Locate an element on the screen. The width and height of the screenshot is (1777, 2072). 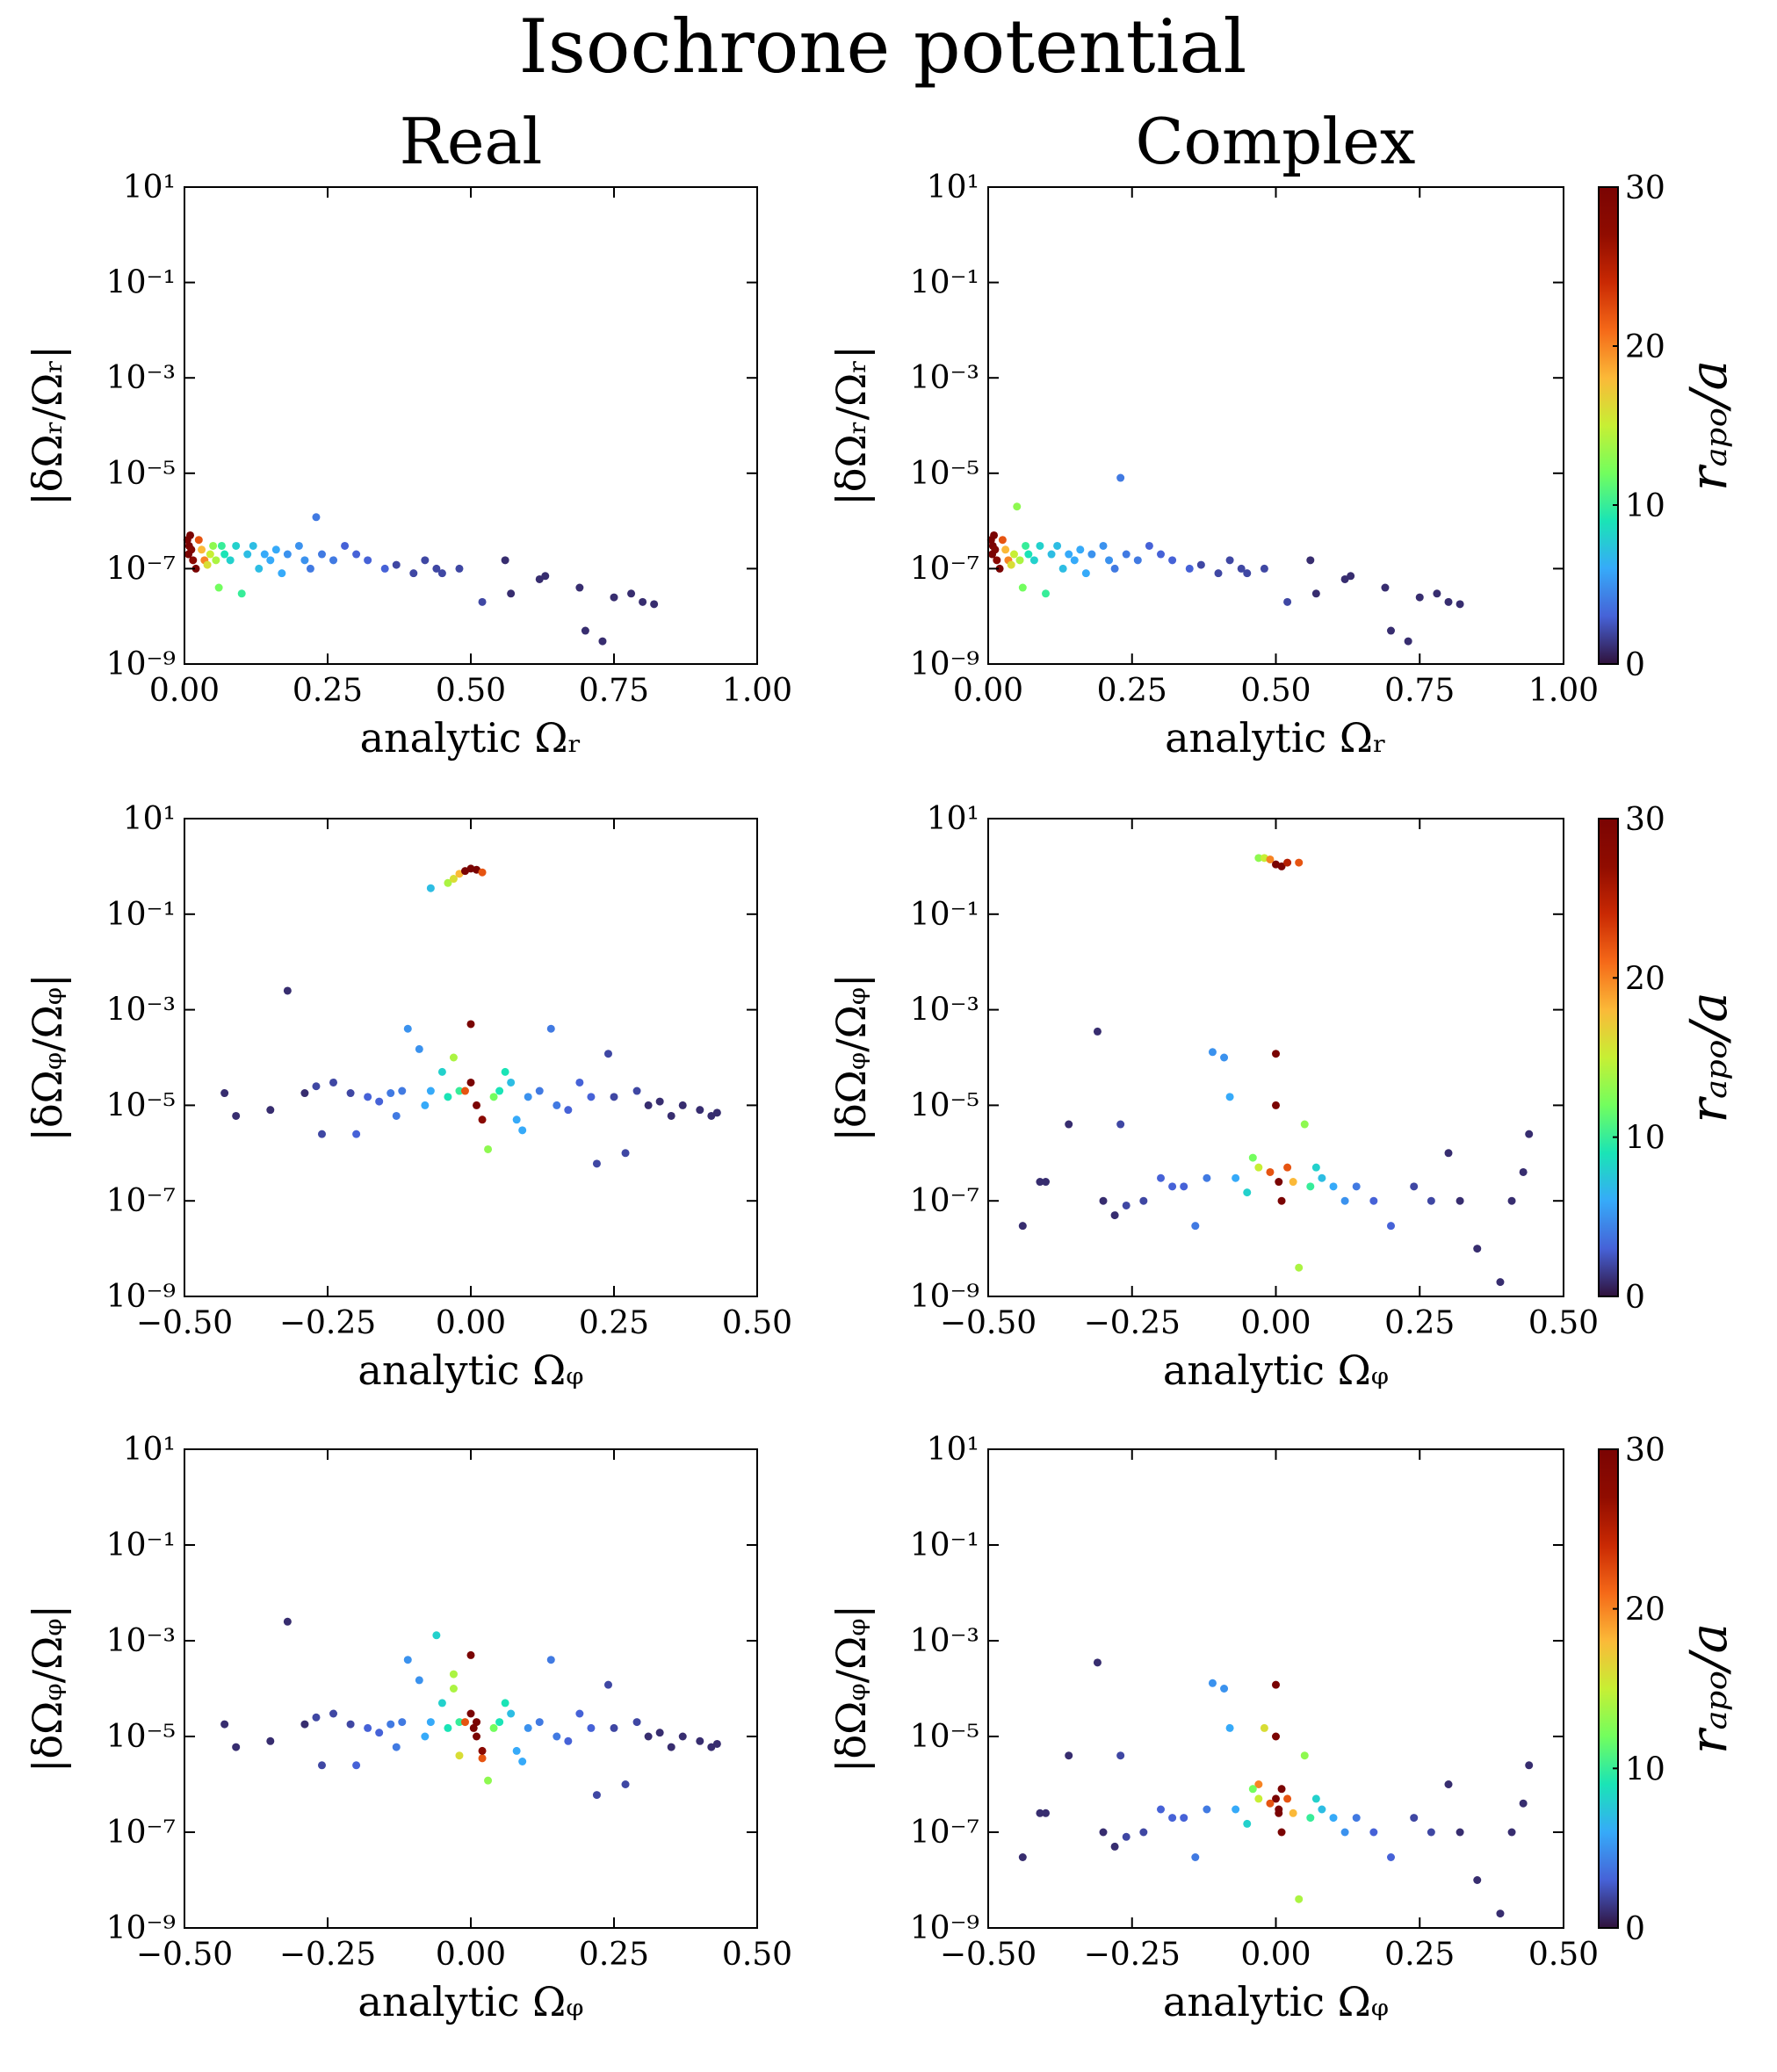
y-tick-label: 10¹ is located at coordinates (953, 188).